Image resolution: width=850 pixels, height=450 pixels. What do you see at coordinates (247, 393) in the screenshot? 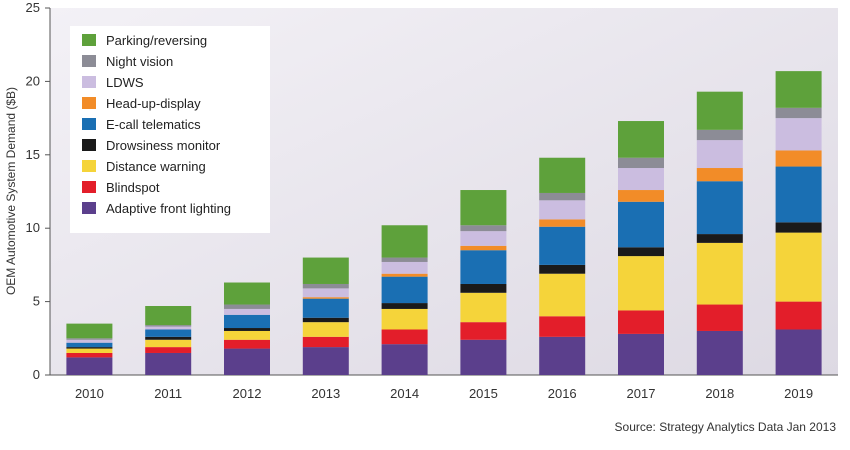
I see `x-tick-label: 2012` at bounding box center [247, 393].